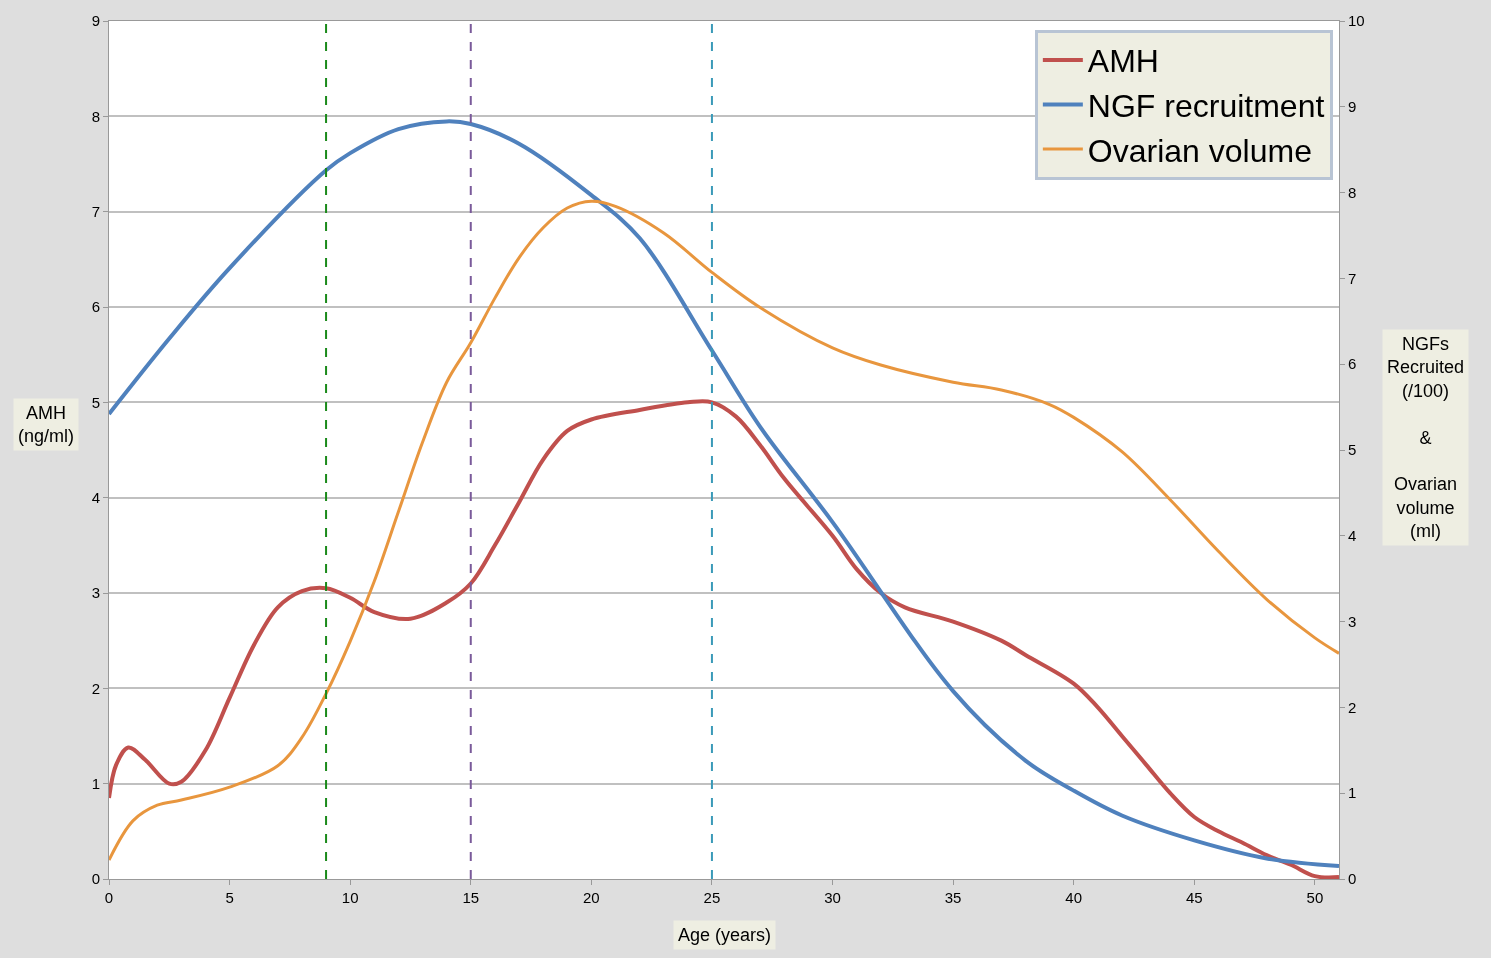  I want to click on y2-tick-label: 4, so click(1352, 536).